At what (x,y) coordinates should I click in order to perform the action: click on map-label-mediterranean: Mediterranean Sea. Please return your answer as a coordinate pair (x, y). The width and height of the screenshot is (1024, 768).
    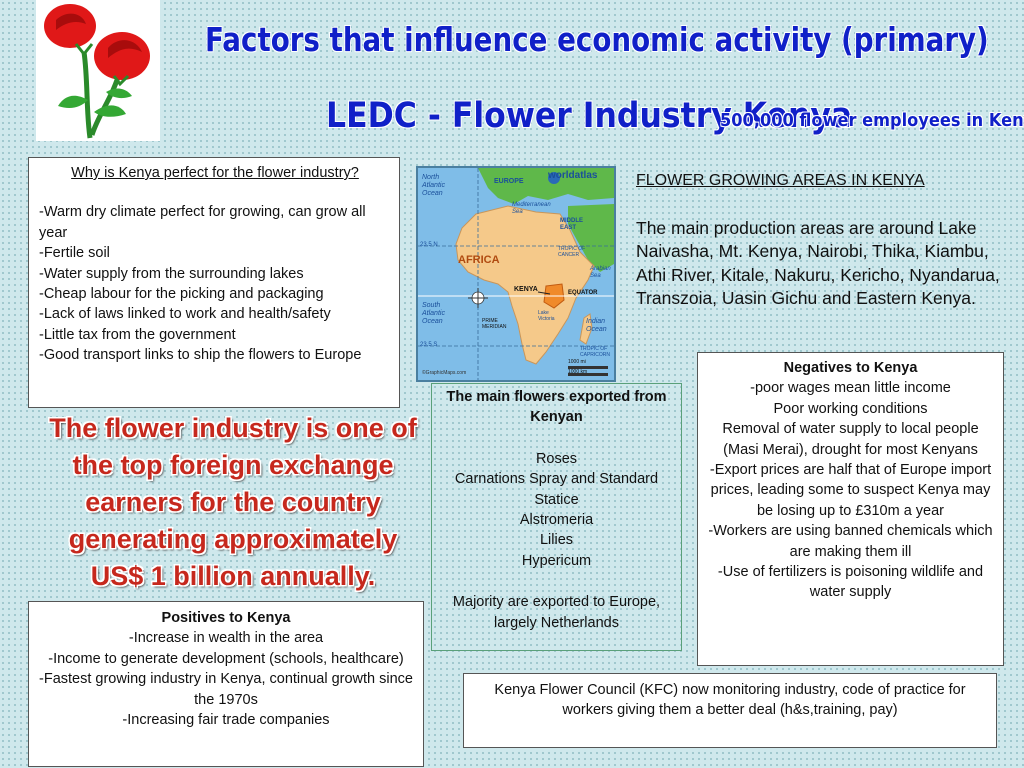
    Looking at the image, I should click on (531, 208).